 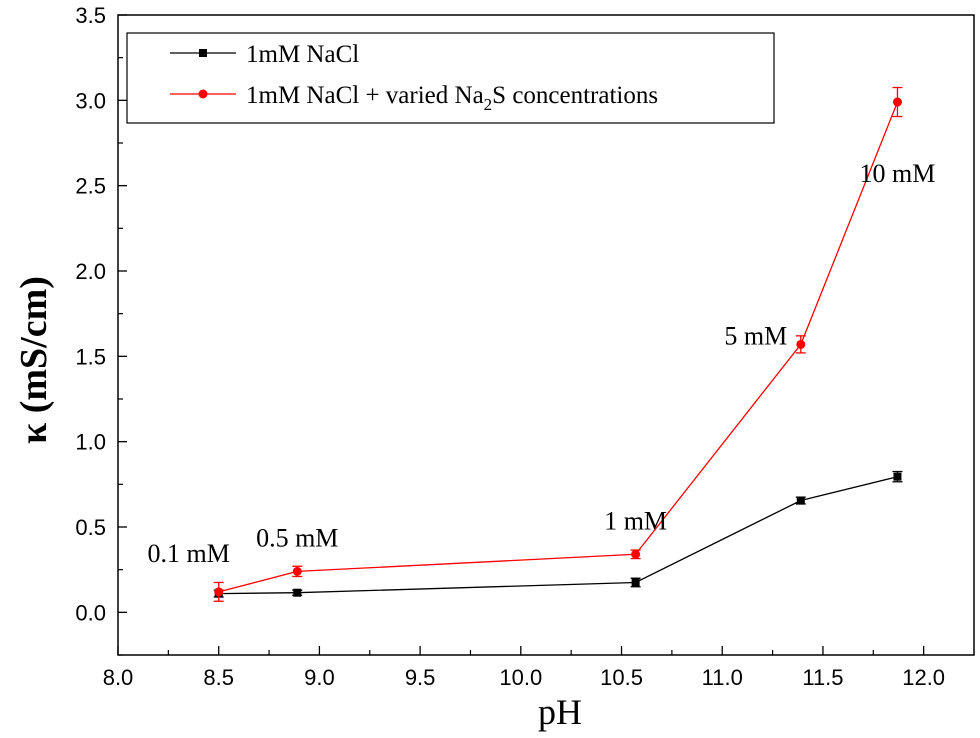 I want to click on annotation-label: 0.5 mM, so click(x=297, y=537).